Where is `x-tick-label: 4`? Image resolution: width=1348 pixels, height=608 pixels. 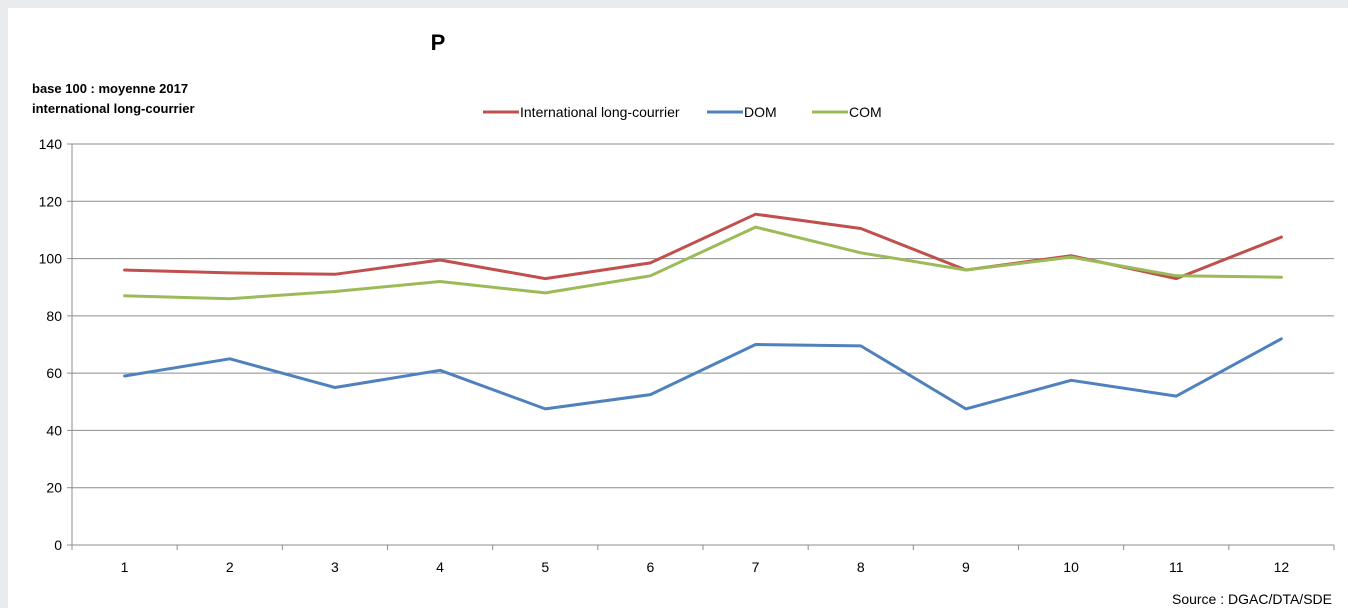
x-tick-label: 4 is located at coordinates (440, 567).